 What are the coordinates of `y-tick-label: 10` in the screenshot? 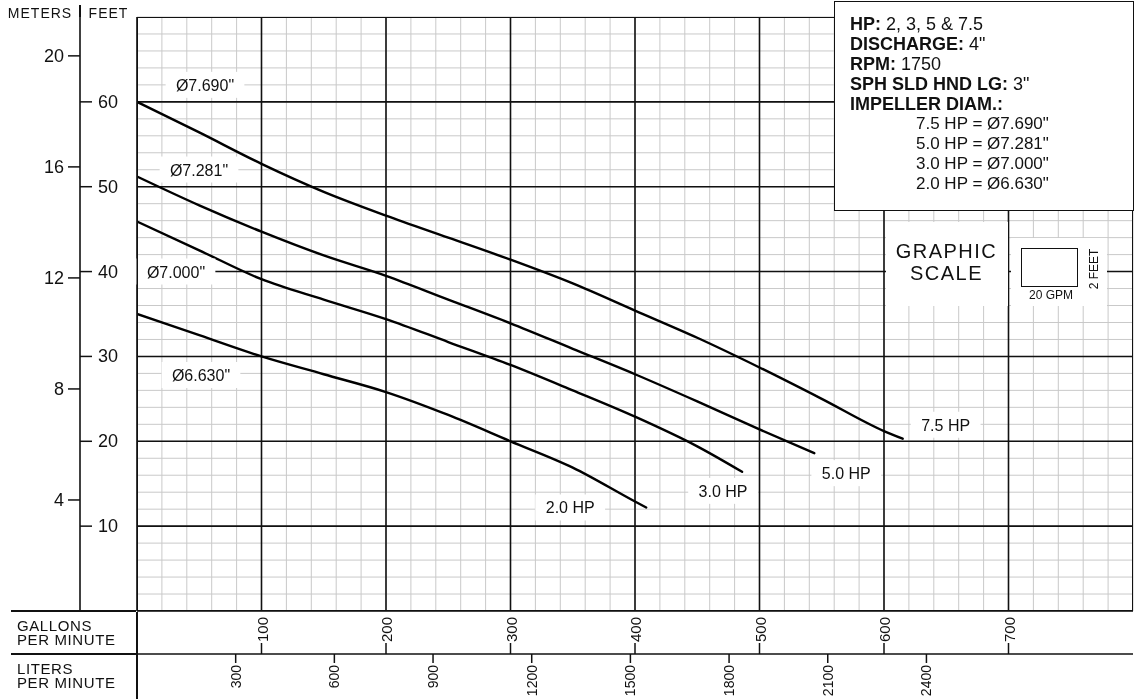 It's located at (108, 526).